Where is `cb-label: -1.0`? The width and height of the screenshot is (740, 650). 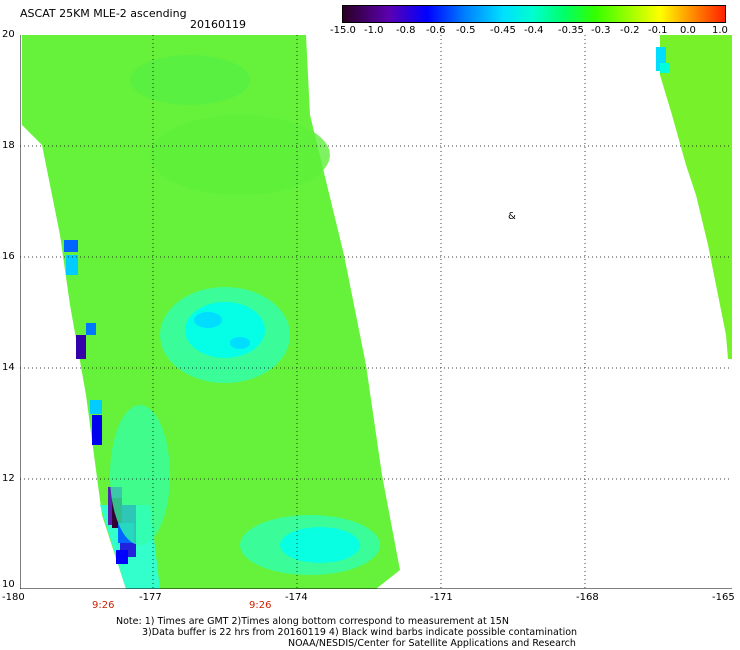 cb-label: -1.0 is located at coordinates (374, 30).